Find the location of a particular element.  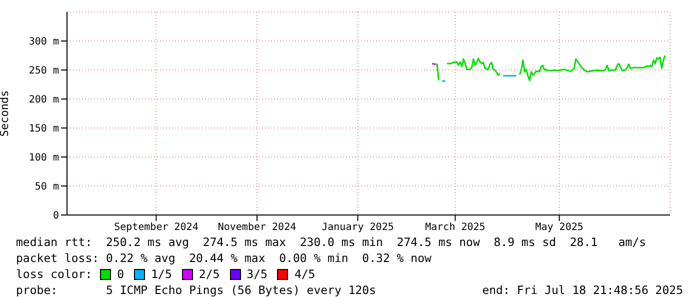

y-tick-label: 50 m is located at coordinates (46, 187).